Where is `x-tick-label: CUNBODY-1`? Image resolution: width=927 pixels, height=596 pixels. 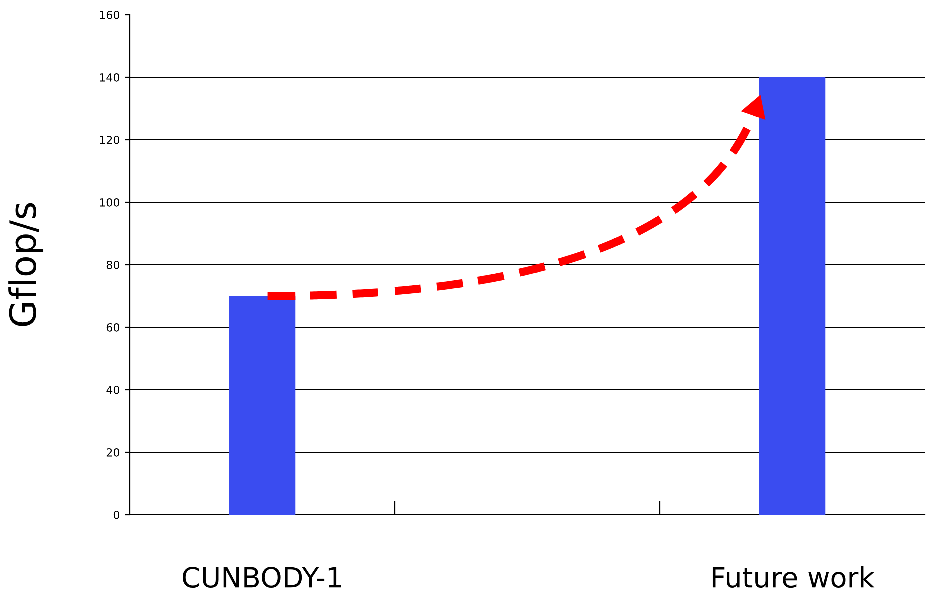
x-tick-label: CUNBODY-1 is located at coordinates (262, 577).